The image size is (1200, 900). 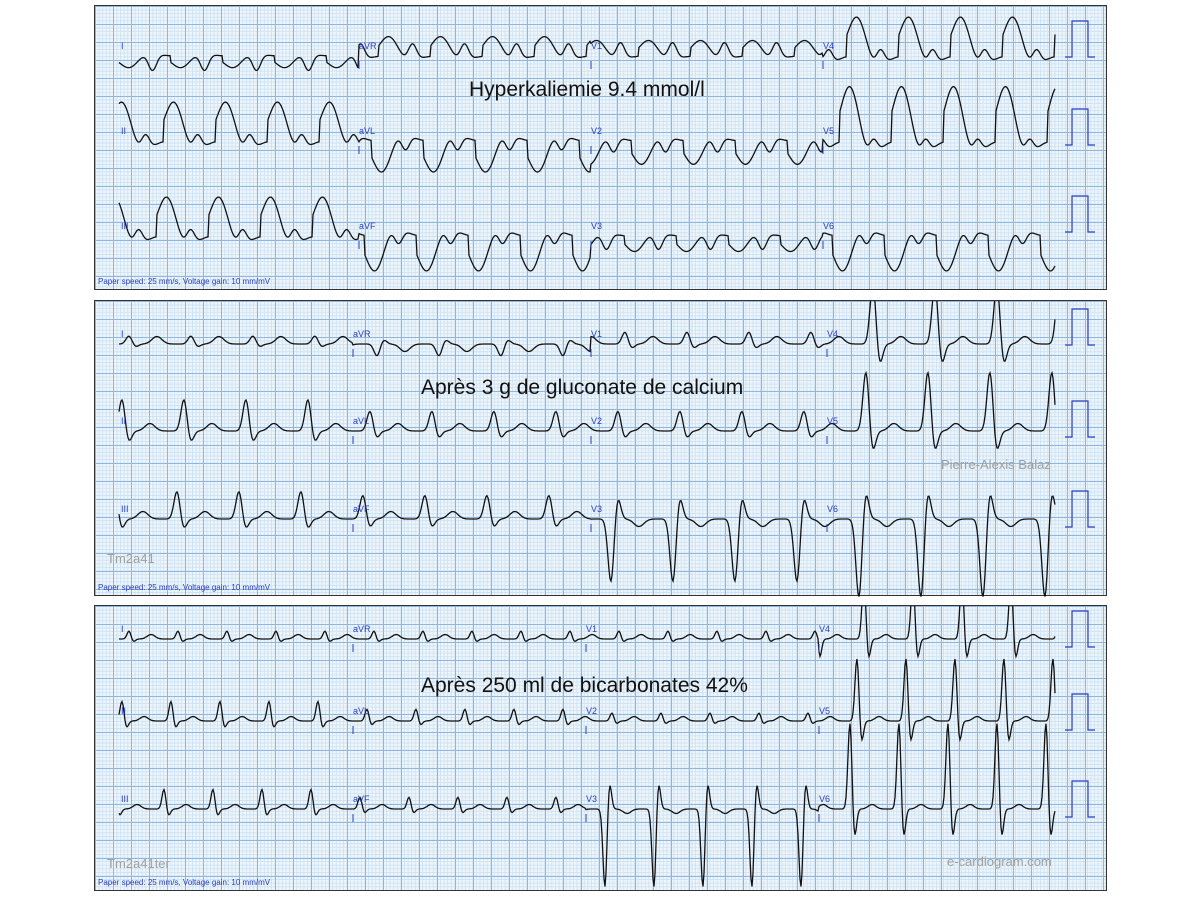 I want to click on watermark: Pierre-Alexis Balaz, so click(x=996, y=464).